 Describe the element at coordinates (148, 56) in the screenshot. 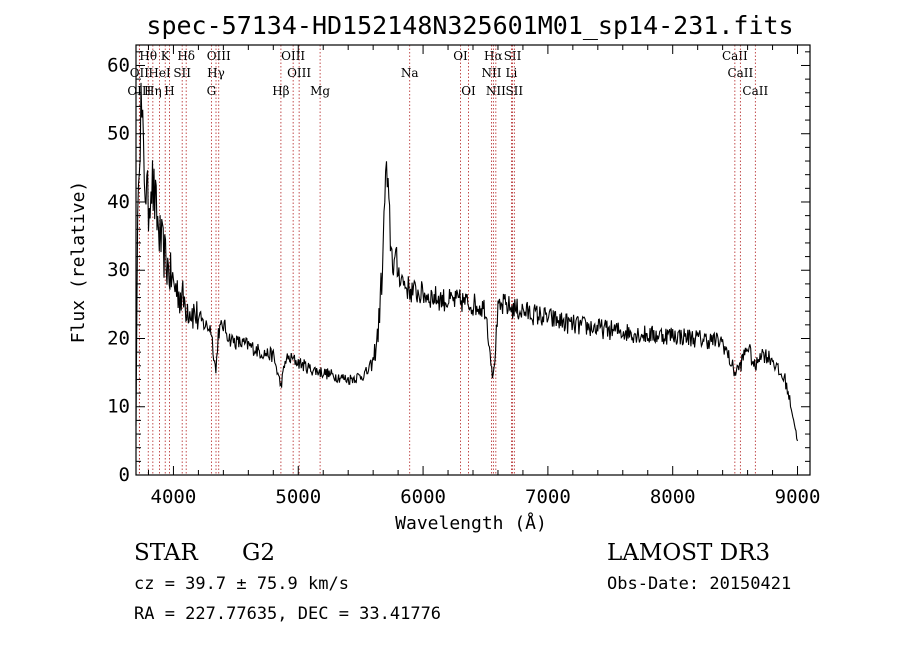

I see `spectral-line-label: Hθ` at that location.